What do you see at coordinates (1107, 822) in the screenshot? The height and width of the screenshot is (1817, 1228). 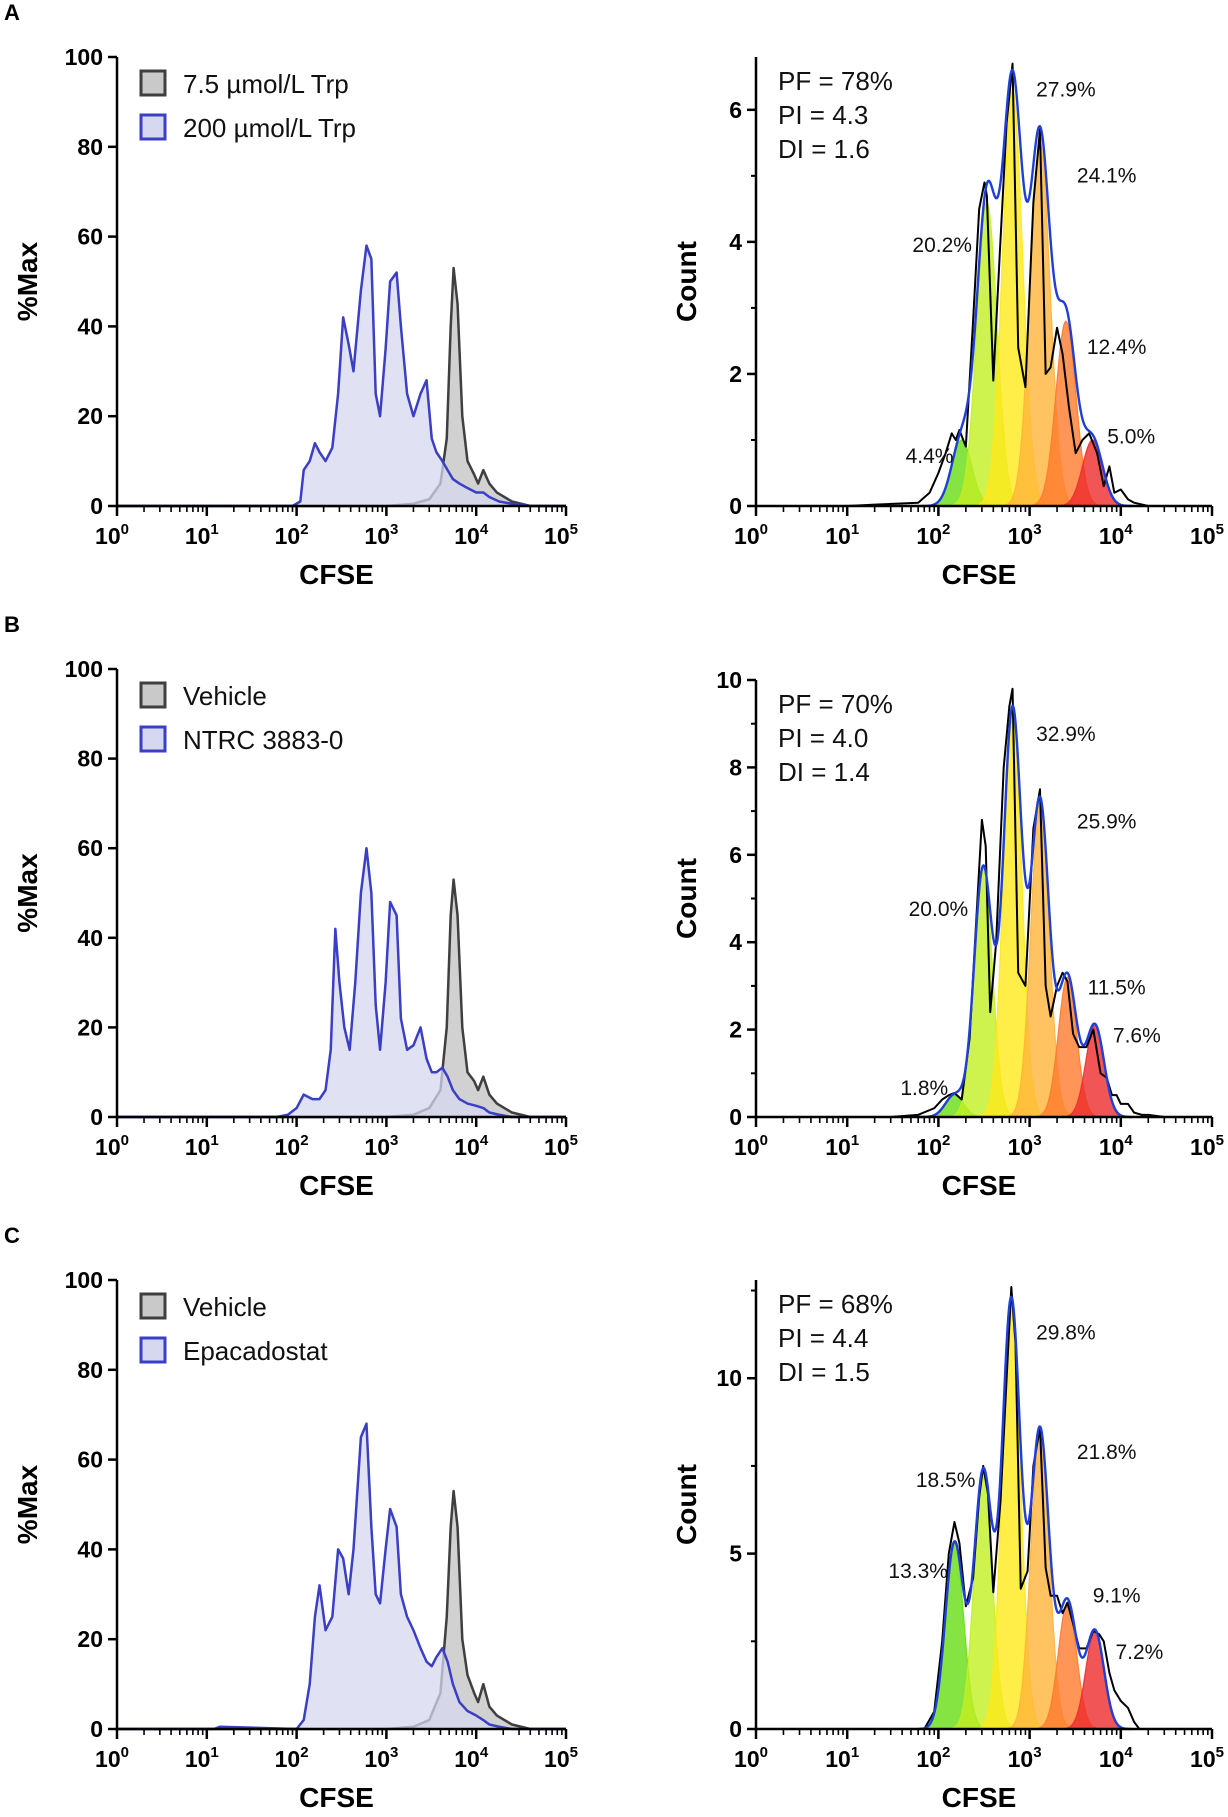 I see `generation-percent-label: 25.9%` at bounding box center [1107, 822].